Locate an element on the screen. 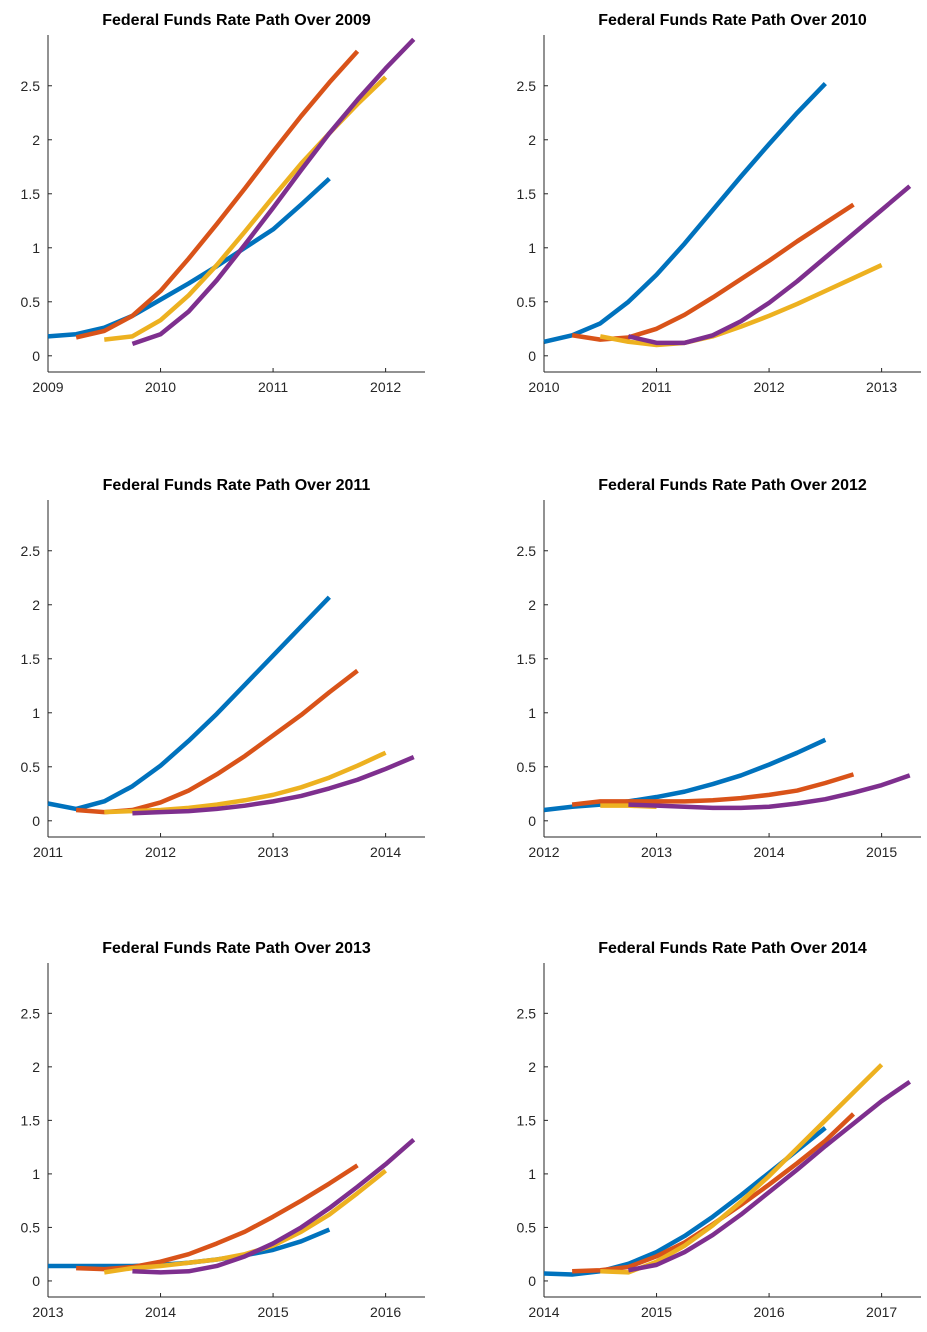 The image size is (927, 1332). chart-title: Federal Funds Rate Path Over 2013 is located at coordinates (236, 948).